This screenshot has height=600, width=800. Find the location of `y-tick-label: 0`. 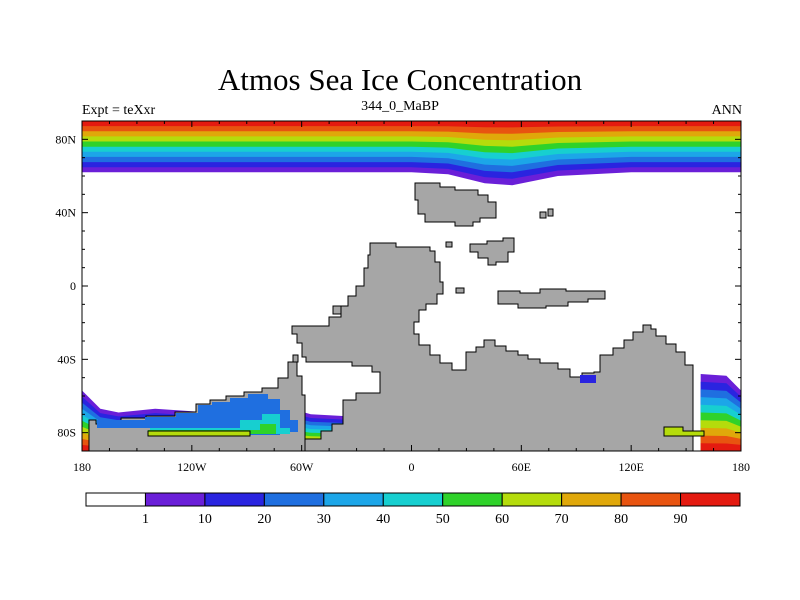

y-tick-label: 0 is located at coordinates (73, 286).